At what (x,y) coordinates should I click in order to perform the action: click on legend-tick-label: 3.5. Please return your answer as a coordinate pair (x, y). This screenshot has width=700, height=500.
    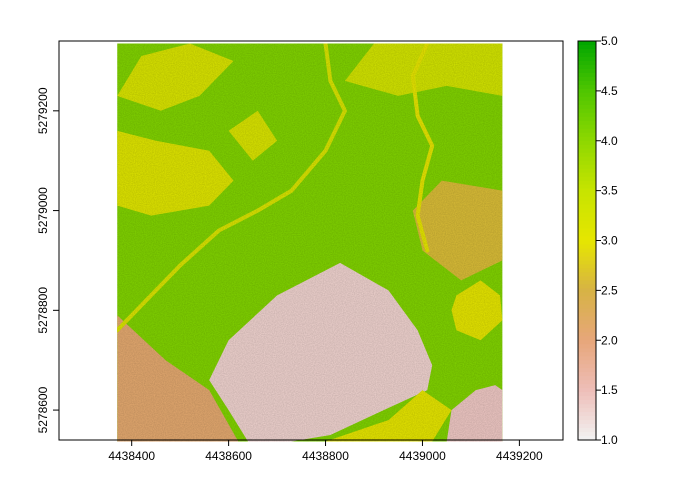
    Looking at the image, I should click on (609, 191).